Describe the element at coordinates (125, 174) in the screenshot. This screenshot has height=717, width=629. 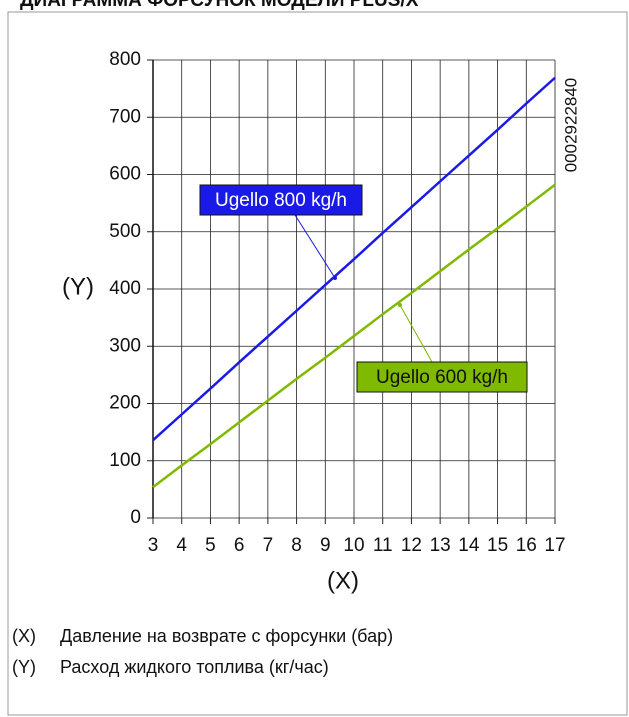
I see `y-tick-label: 600` at that location.